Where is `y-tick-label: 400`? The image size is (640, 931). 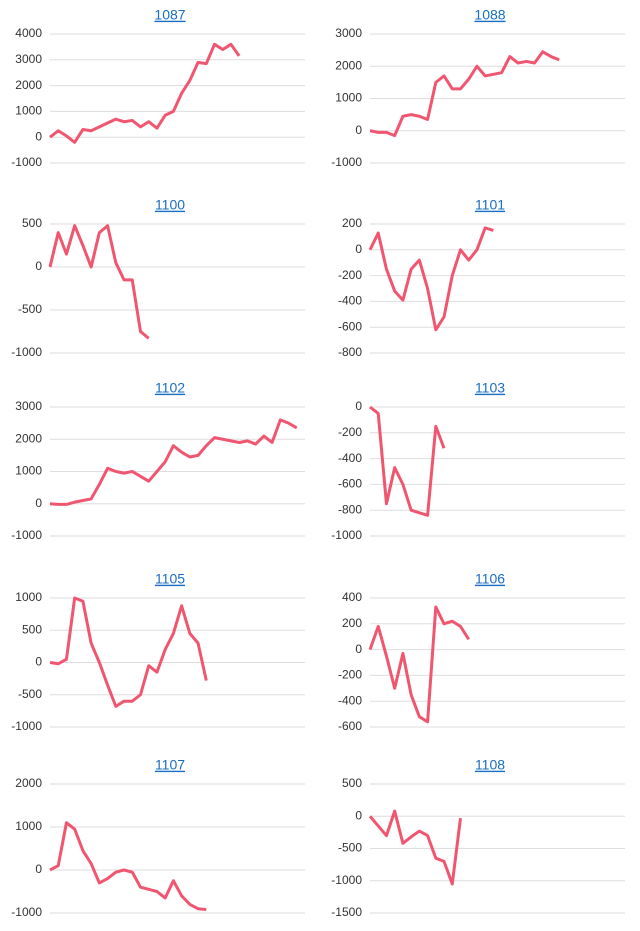 y-tick-label: 400 is located at coordinates (352, 597).